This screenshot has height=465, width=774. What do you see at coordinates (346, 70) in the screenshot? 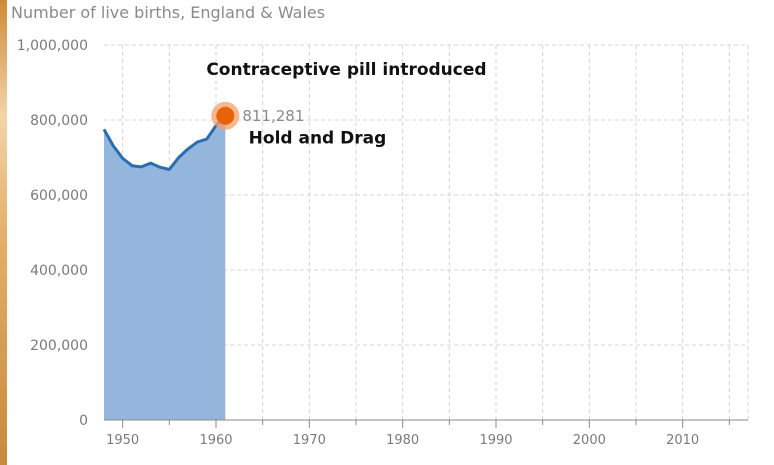
I see `annotation-pill-introduced: Contraceptive pill introduced` at bounding box center [346, 70].